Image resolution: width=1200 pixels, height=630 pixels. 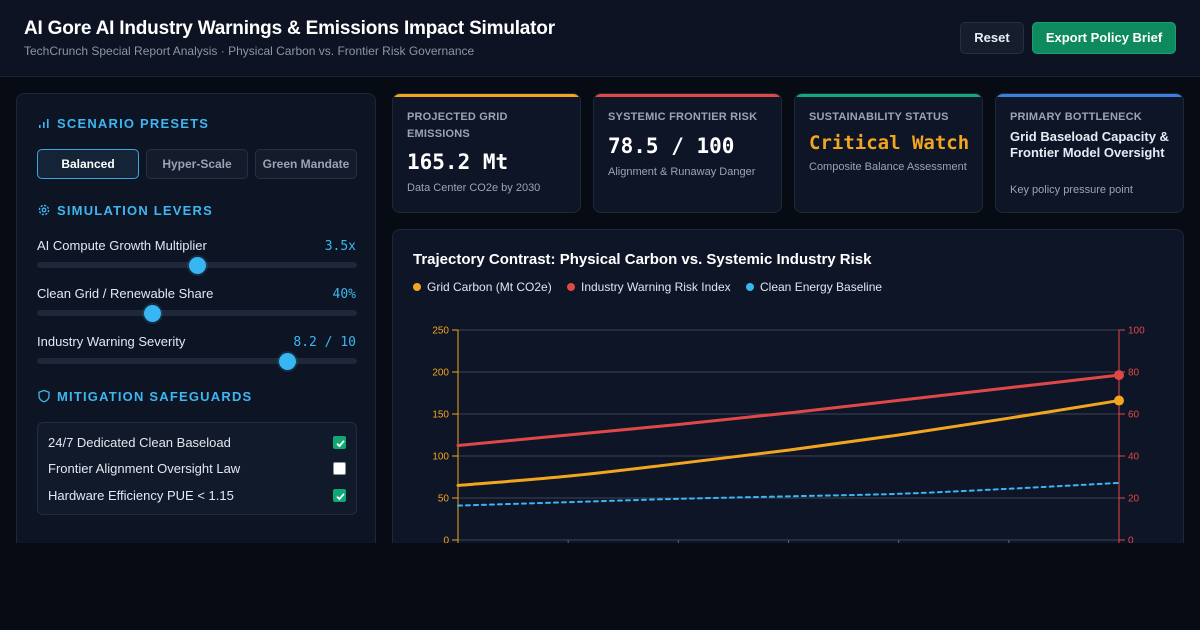 What do you see at coordinates (474, 188) in the screenshot?
I see `card-subtext: Data Center CO2e by 2030` at bounding box center [474, 188].